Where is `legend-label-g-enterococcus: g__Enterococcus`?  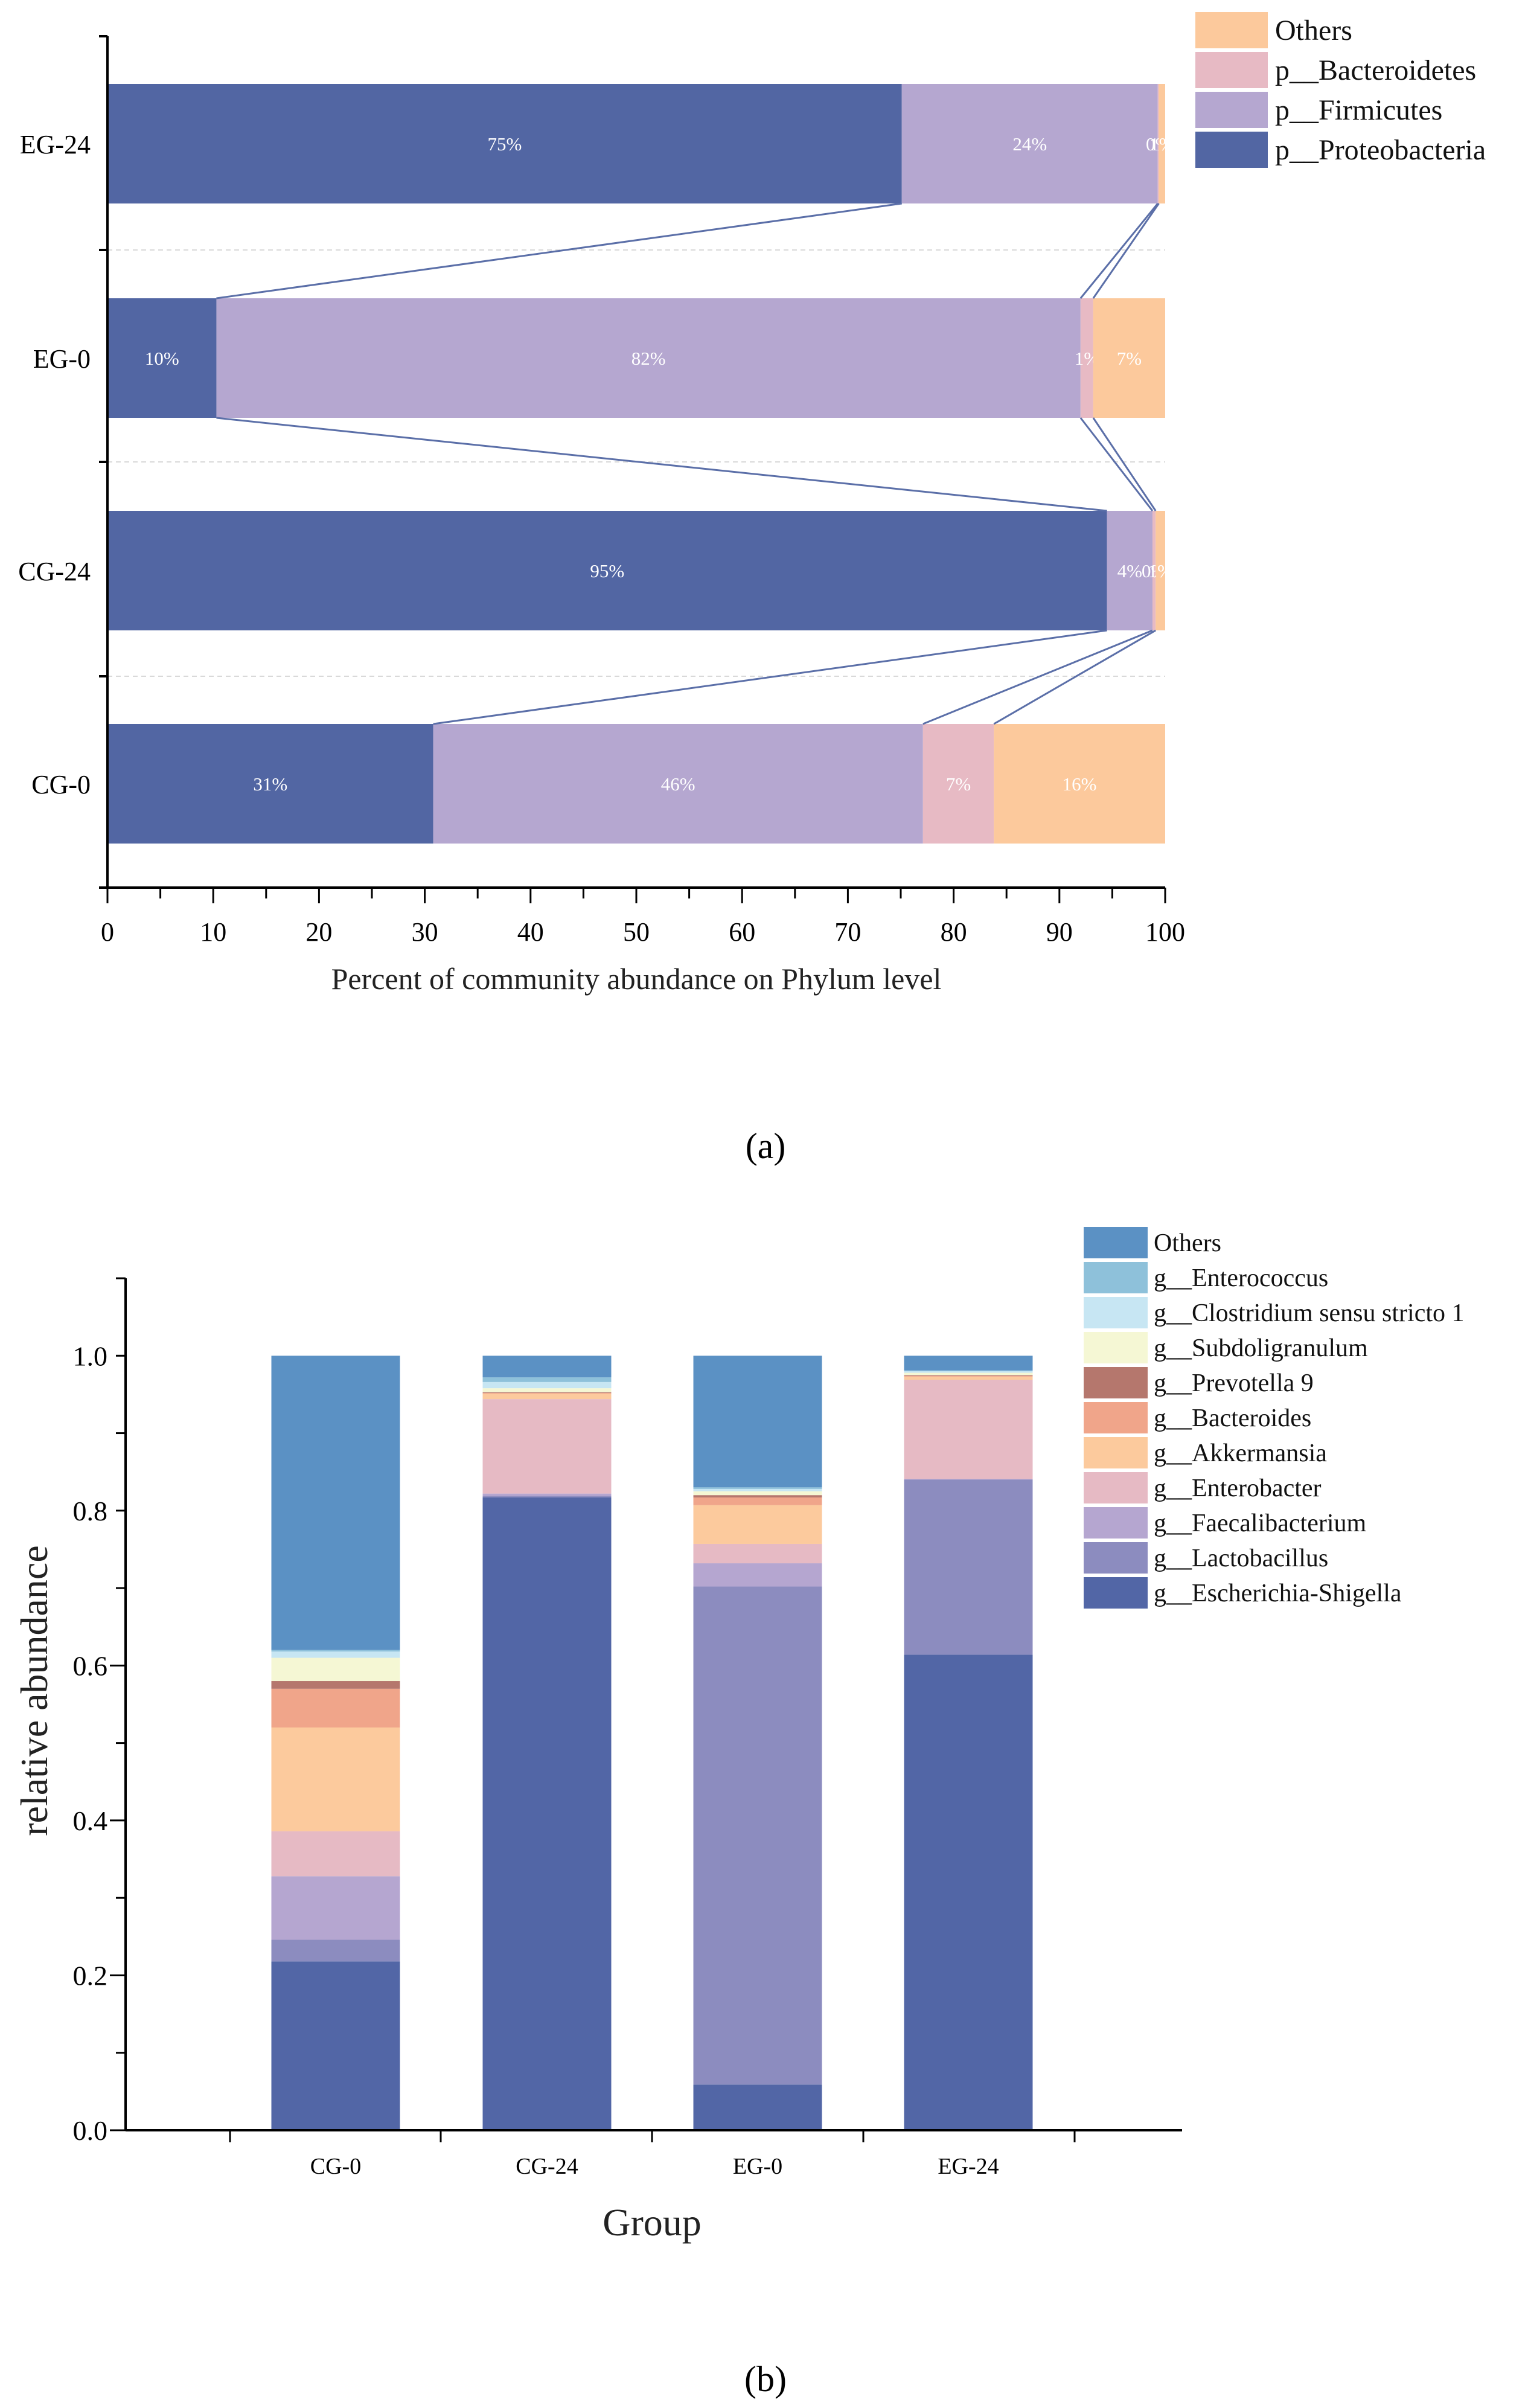
legend-label-g-enterococcus: g__Enterococcus is located at coordinates (1241, 1278).